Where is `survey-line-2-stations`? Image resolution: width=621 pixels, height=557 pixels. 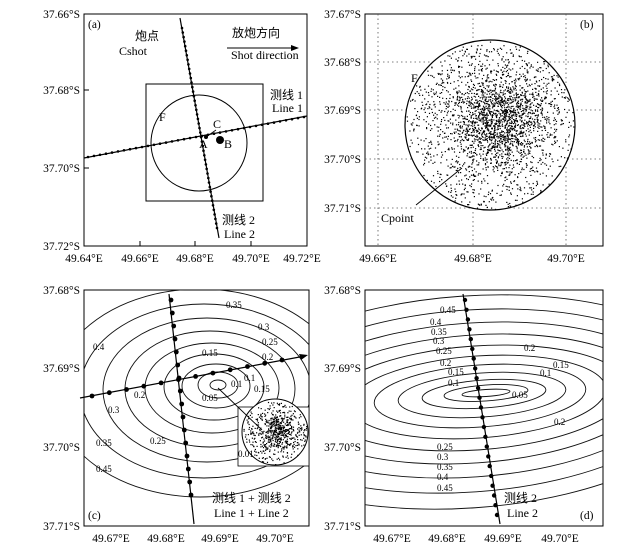
survey-line-2-stations is located at coordinates (199, 128).